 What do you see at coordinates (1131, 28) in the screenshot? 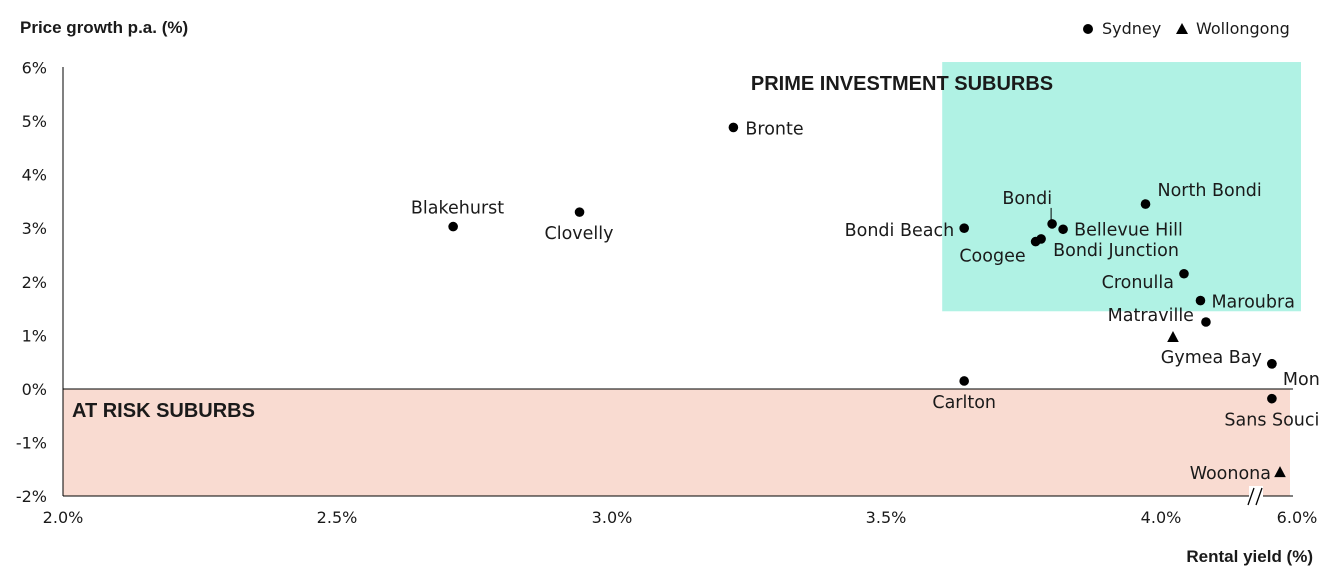
I see `legend-label-sydney: Sydney` at bounding box center [1131, 28].